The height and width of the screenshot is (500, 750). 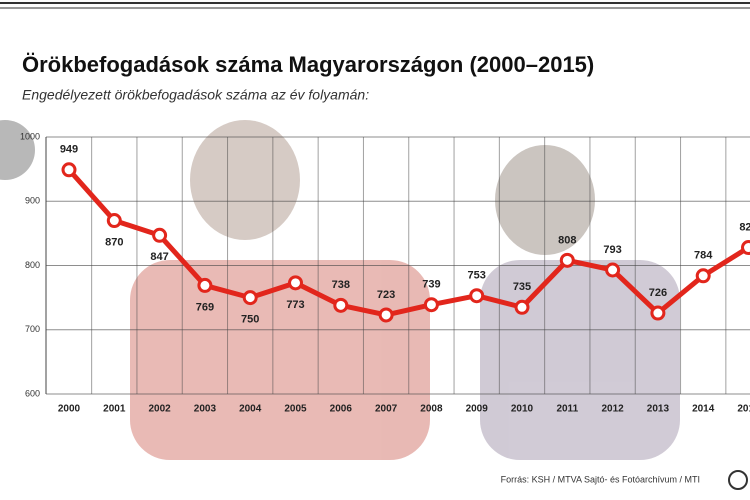 What do you see at coordinates (250, 320) in the screenshot?
I see `value-label: 750` at bounding box center [250, 320].